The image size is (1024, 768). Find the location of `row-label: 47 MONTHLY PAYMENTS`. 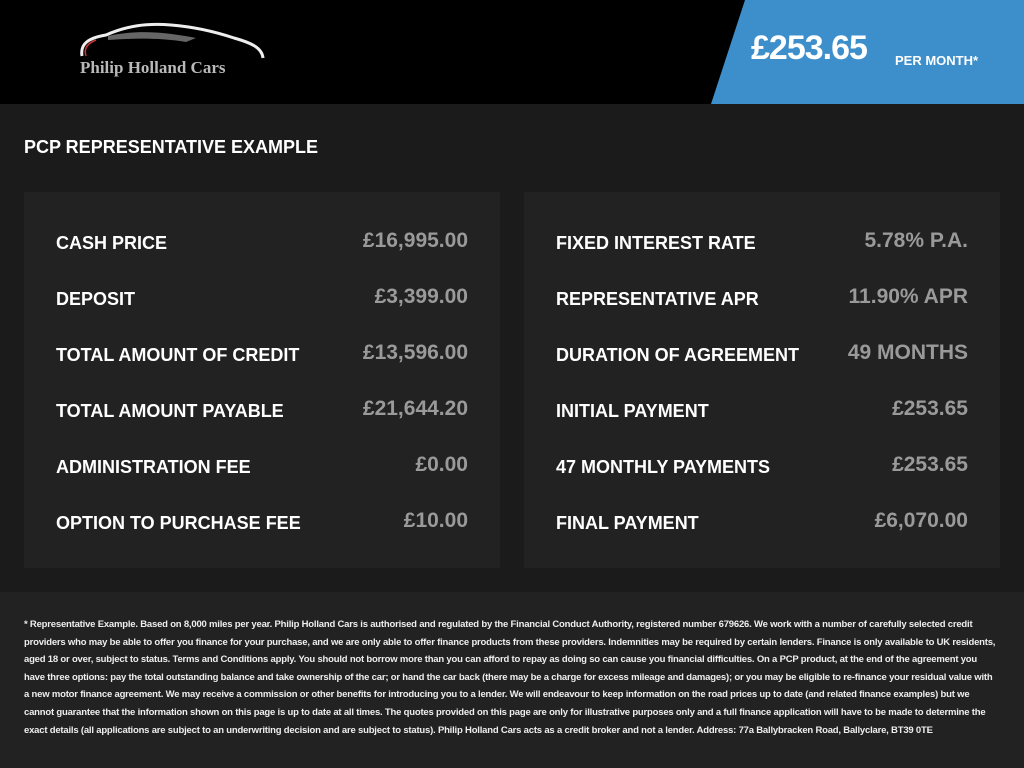

row-label: 47 MONTHLY PAYMENTS is located at coordinates (663, 467).